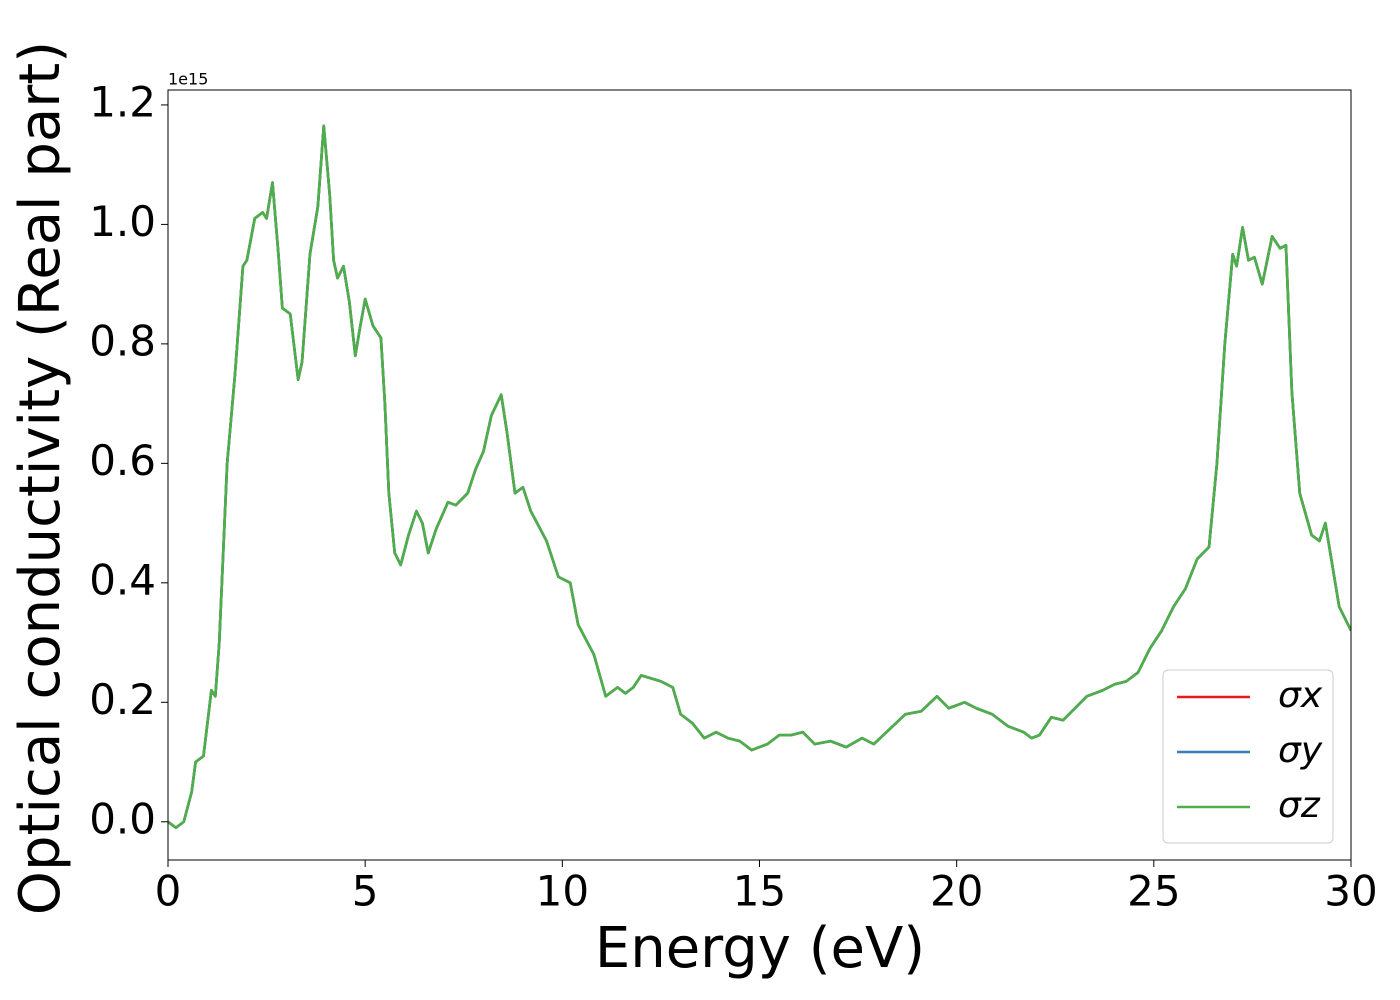 The height and width of the screenshot is (1000, 1400). Describe the element at coordinates (1300, 750) in the screenshot. I see `legend-label: σy` at that location.